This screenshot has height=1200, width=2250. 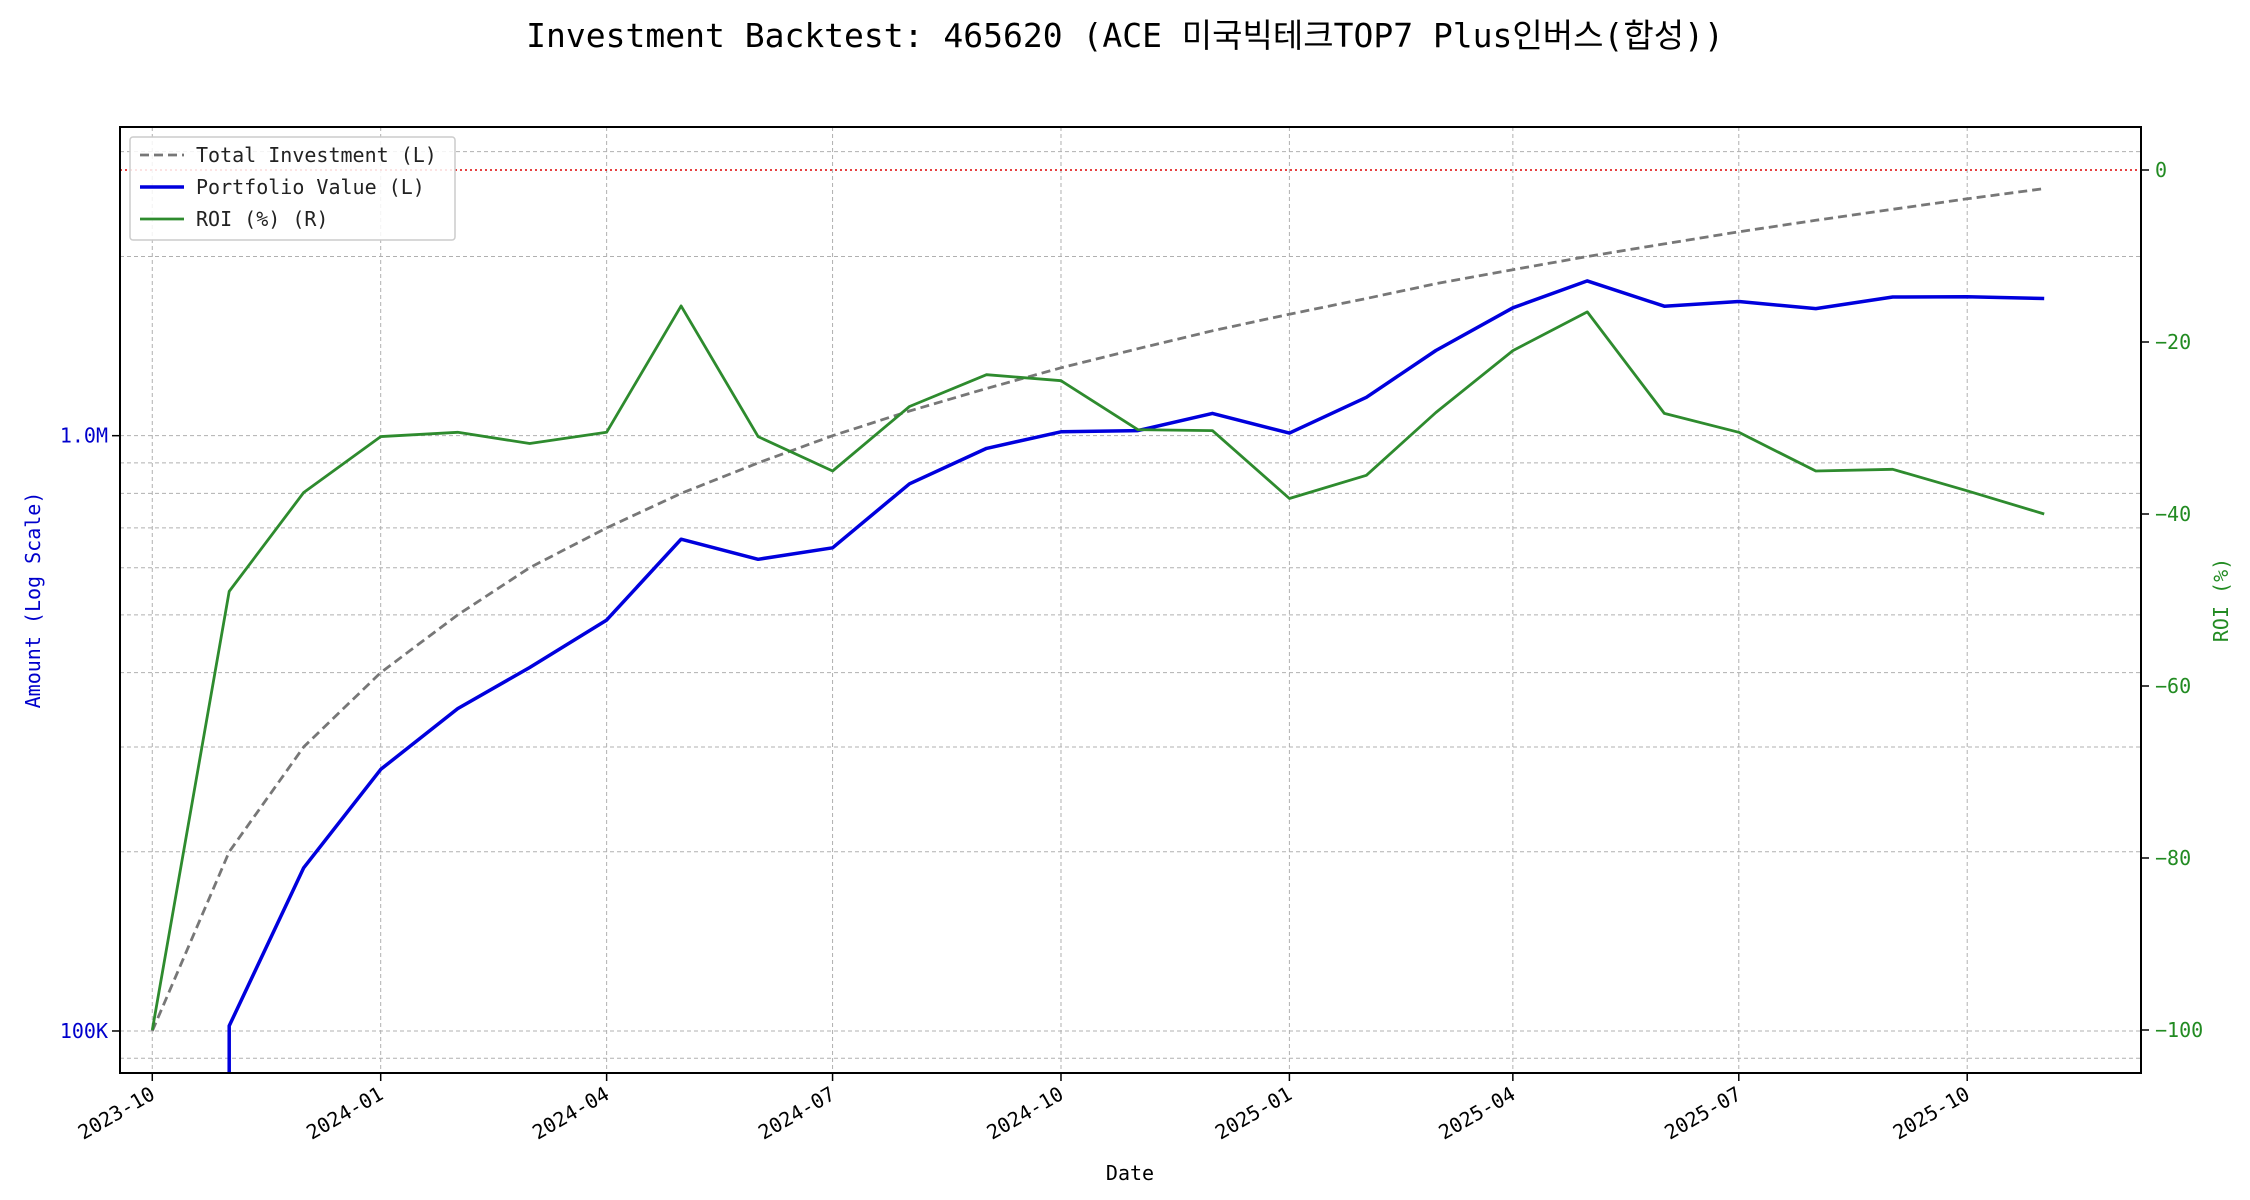 I want to click on x-tick-label-6: 2025-04, so click(x=1476, y=1113).